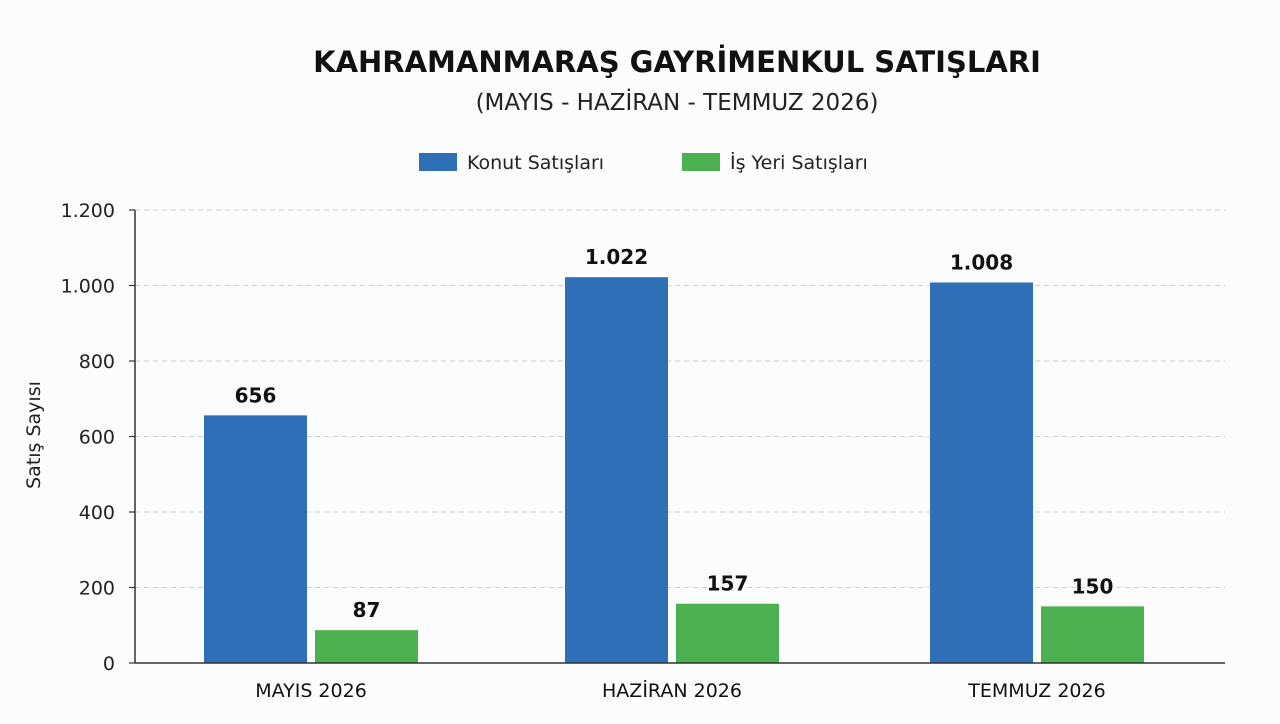  Describe the element at coordinates (643, 162) in the screenshot. I see `legend: Konut Satışları İş Yeri Satışları` at that location.